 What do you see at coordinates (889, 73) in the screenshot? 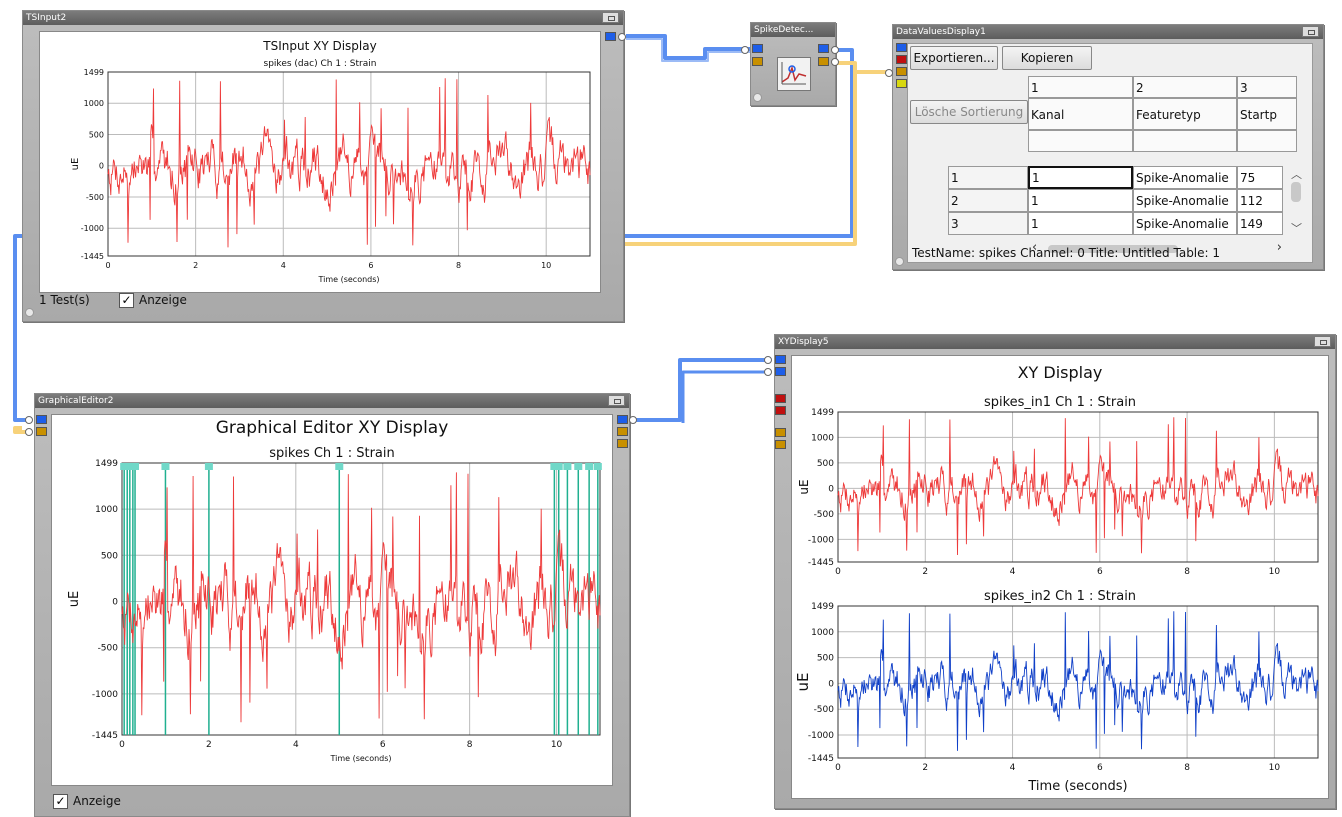
I see `datavalues-input-connector` at bounding box center [889, 73].